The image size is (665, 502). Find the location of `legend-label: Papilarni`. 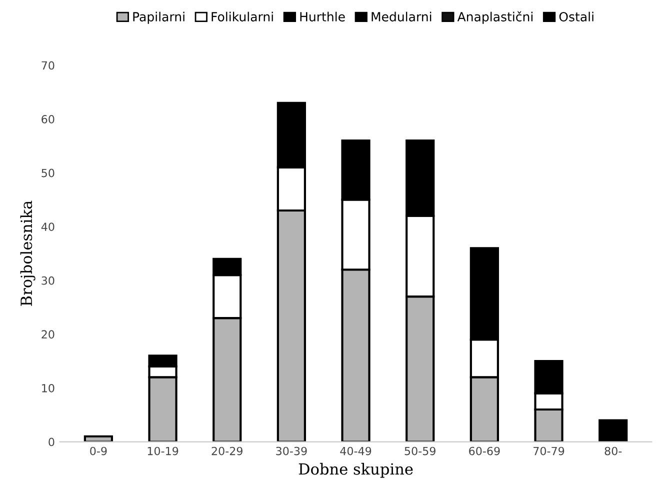

legend-label: Papilarni is located at coordinates (158, 18).